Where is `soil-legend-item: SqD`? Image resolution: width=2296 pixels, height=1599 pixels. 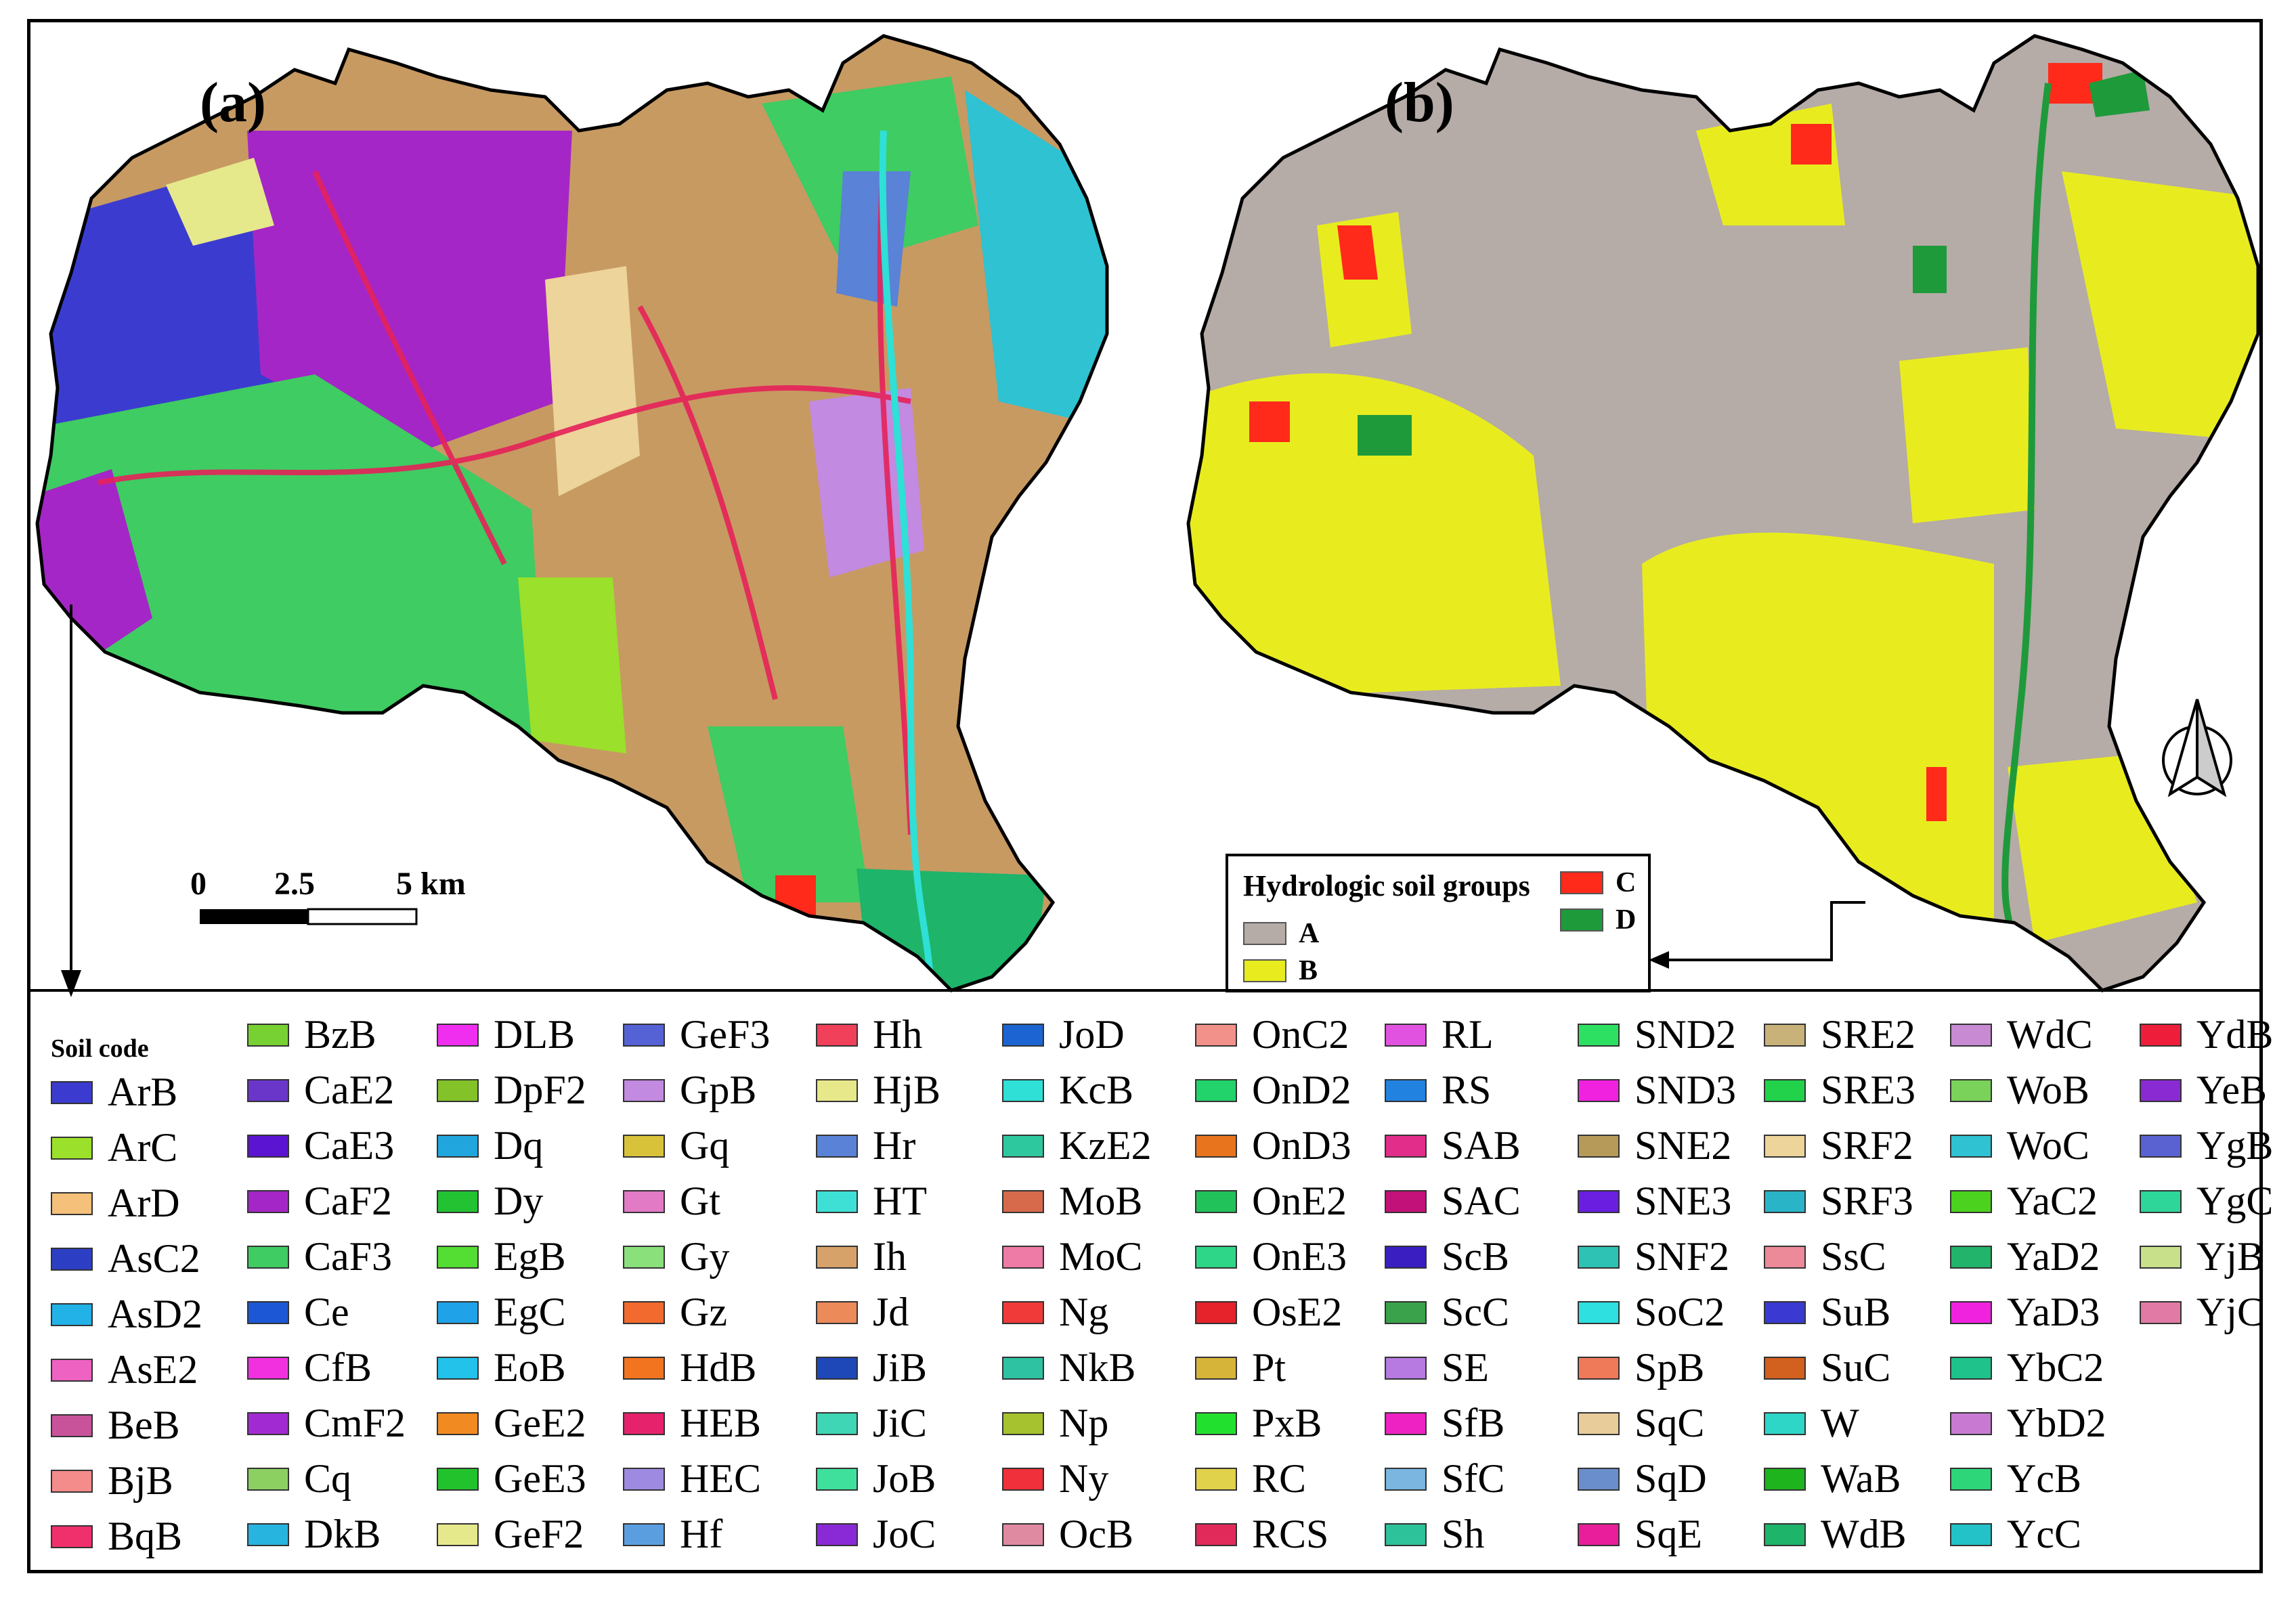 soil-legend-item: SqD is located at coordinates (1642, 1479).